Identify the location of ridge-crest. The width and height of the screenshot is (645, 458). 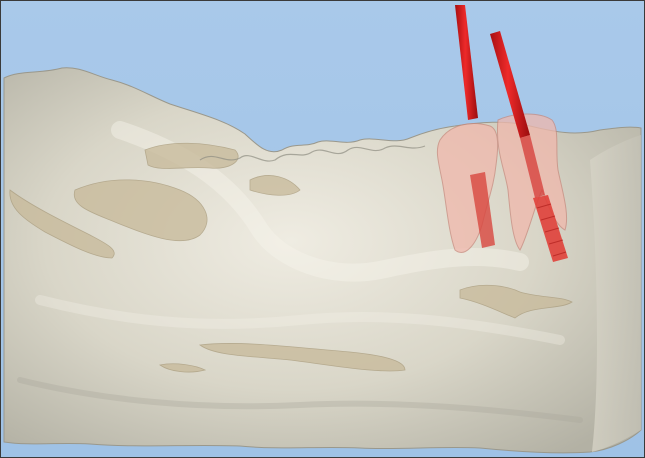
(312, 153).